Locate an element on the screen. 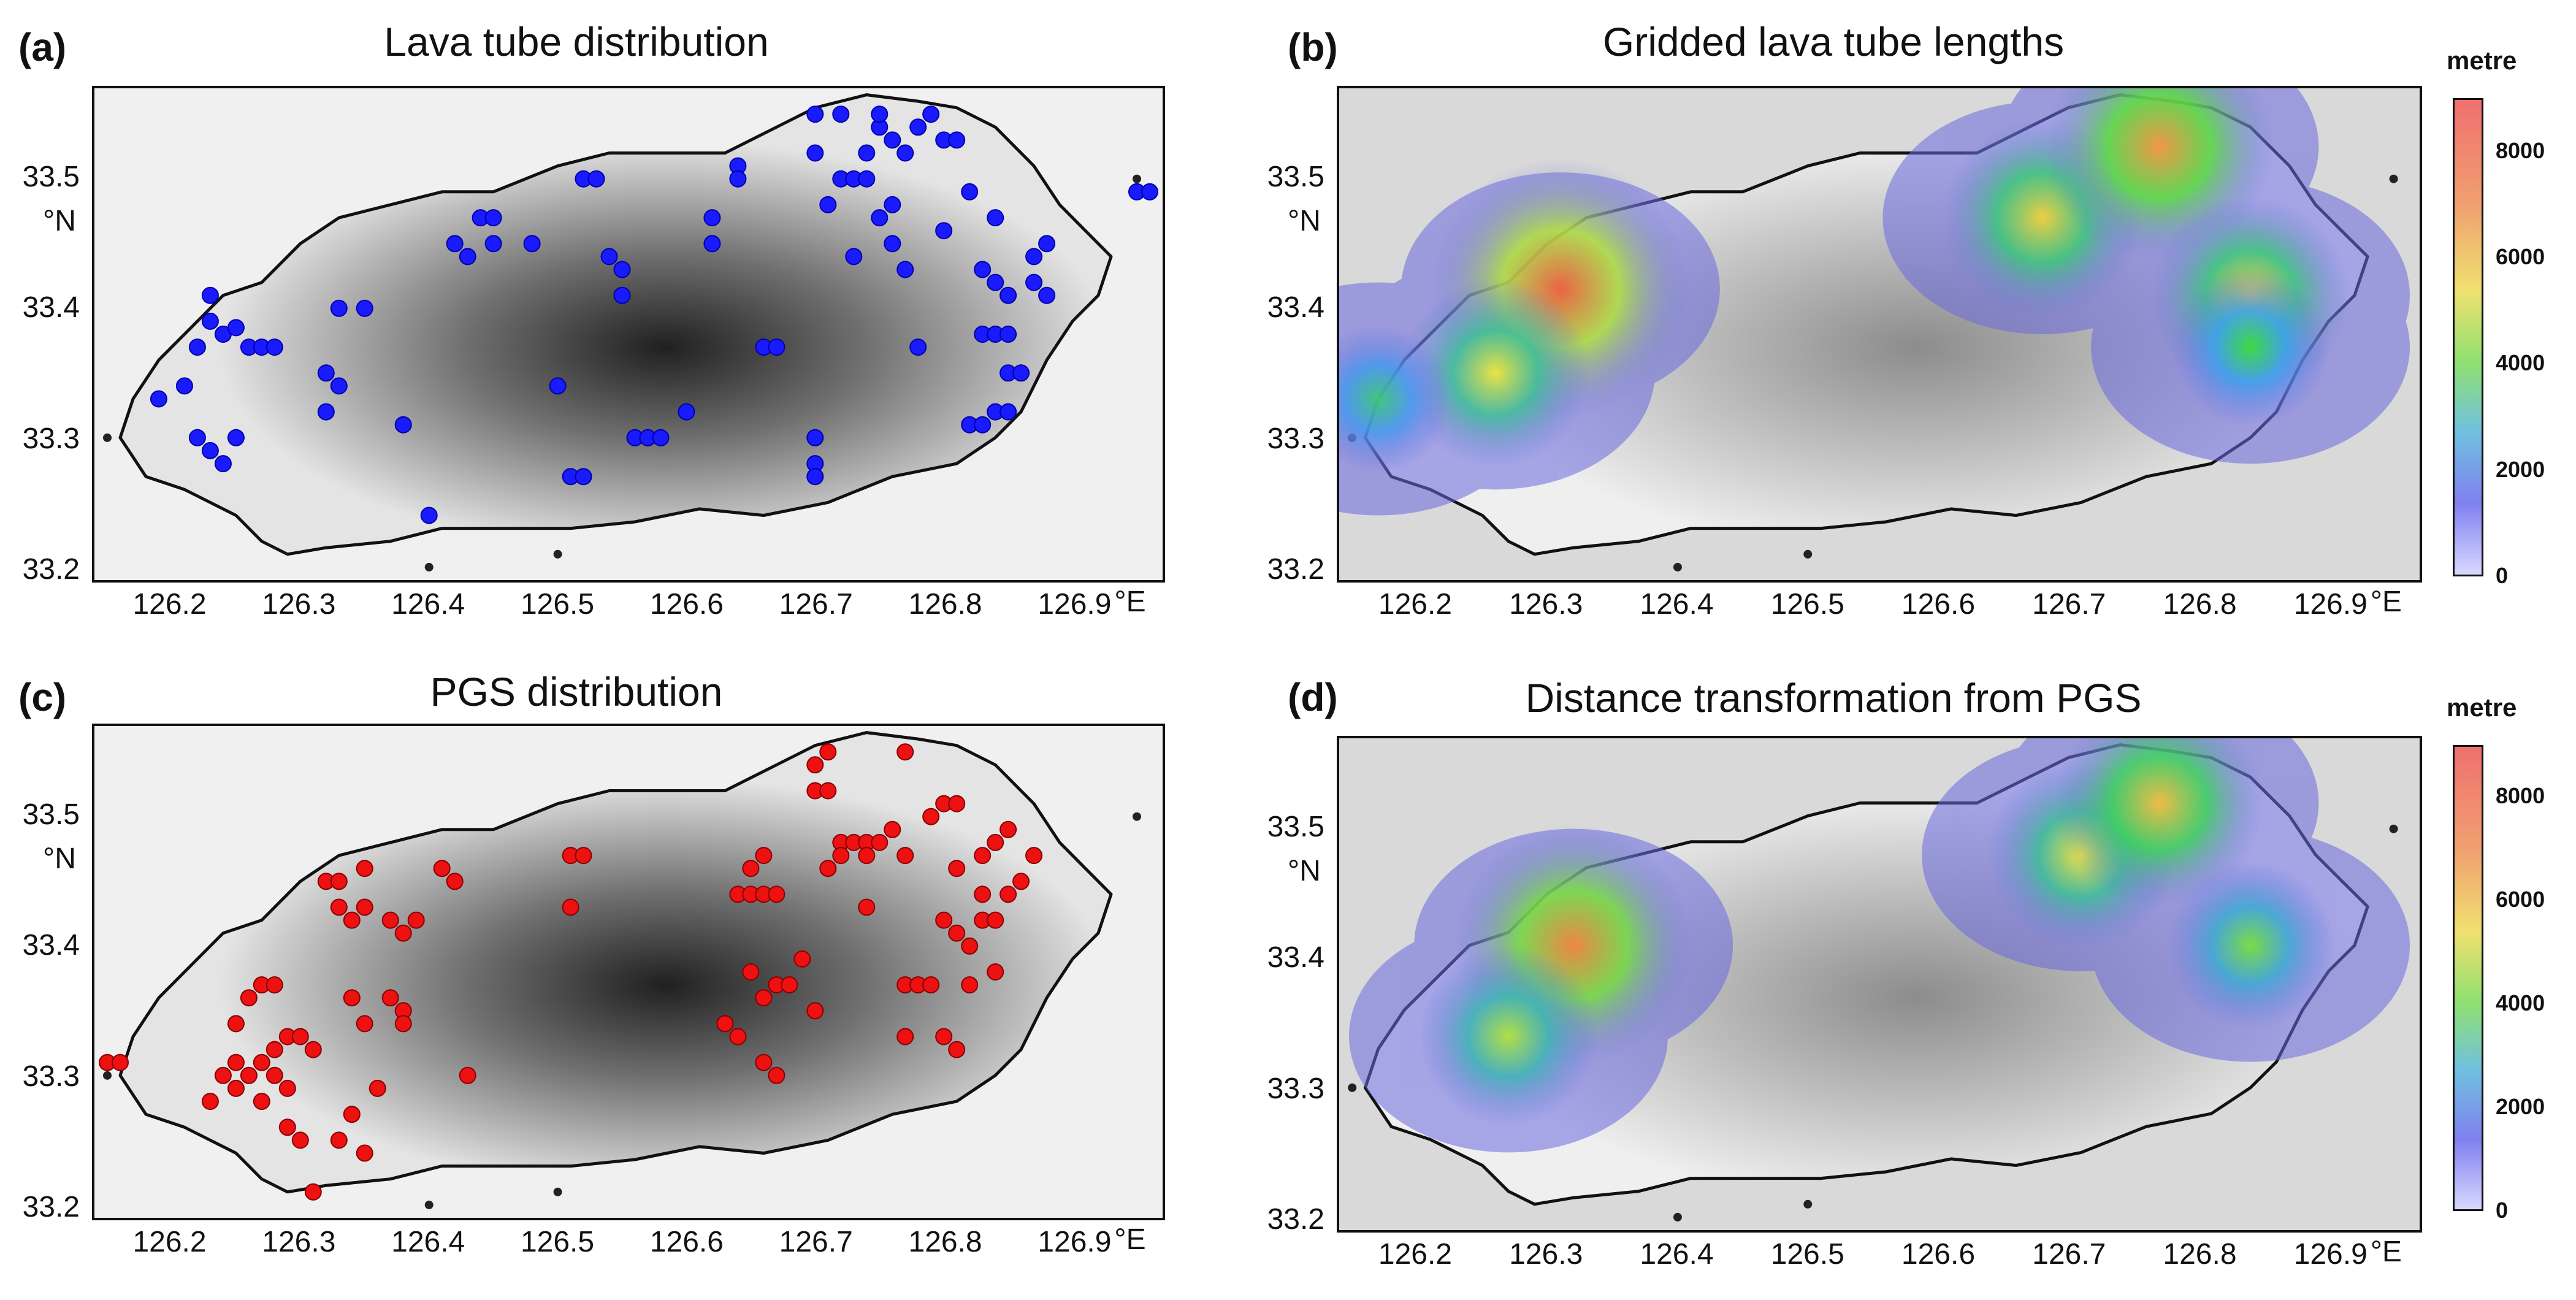 The width and height of the screenshot is (2576, 1300). x-tick-label: 126.8 is located at coordinates (2200, 1254).